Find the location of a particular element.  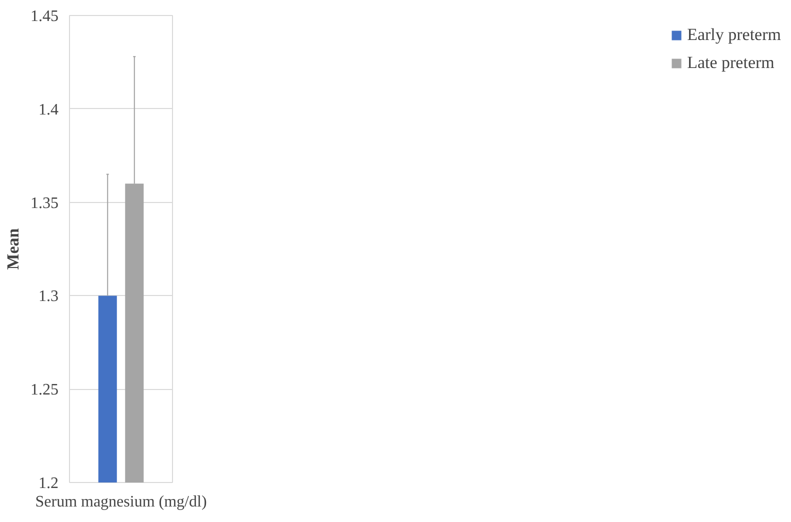

y-axis-title: Mean is located at coordinates (13, 249).